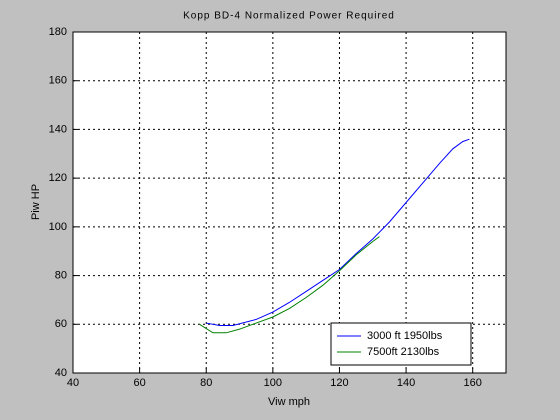  What do you see at coordinates (289, 285) in the screenshot?
I see `series-line` at bounding box center [289, 285].